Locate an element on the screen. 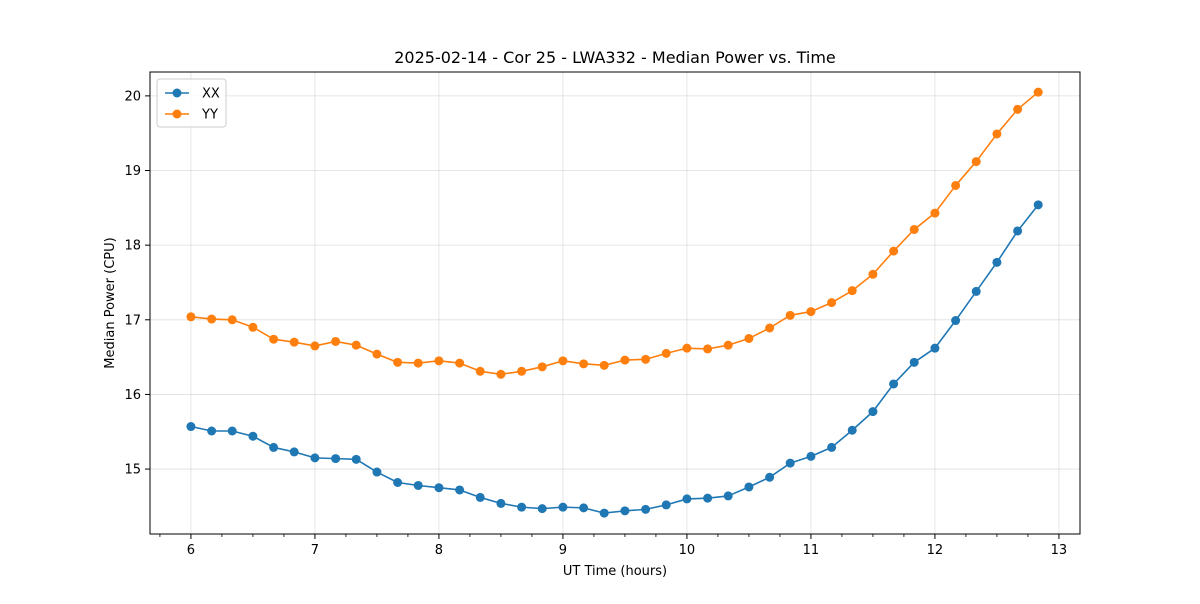 The width and height of the screenshot is (1200, 604). y-tick-label: 18 is located at coordinates (132, 246).